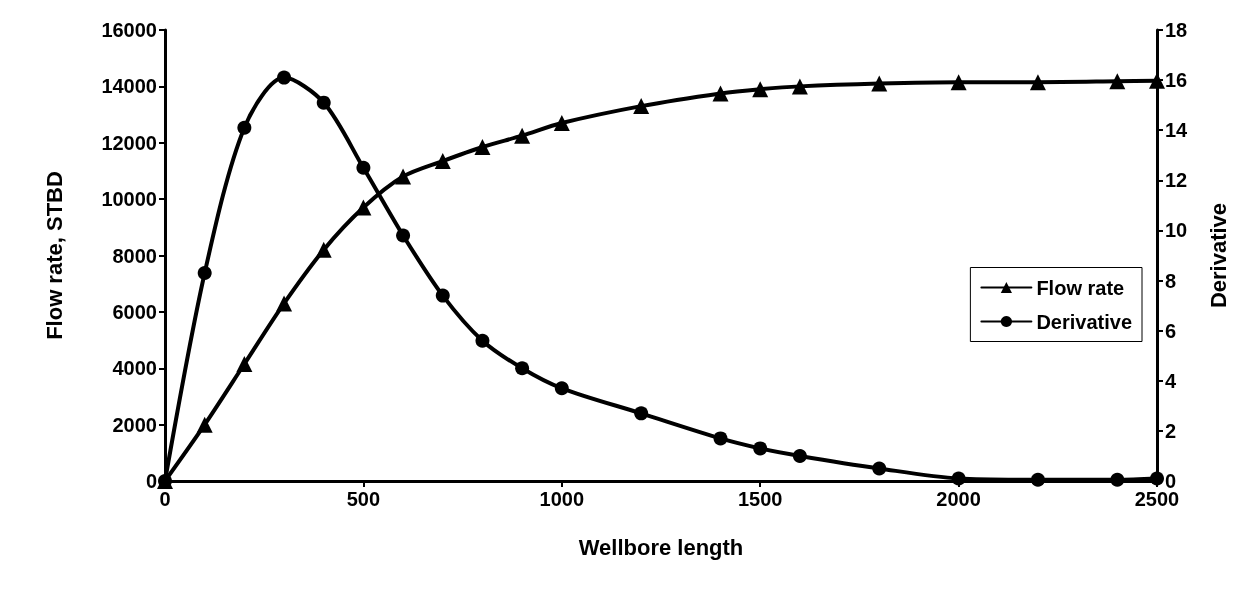 This screenshot has height=609, width=1260. I want to click on legend-label: Flow rate, so click(1080, 287).